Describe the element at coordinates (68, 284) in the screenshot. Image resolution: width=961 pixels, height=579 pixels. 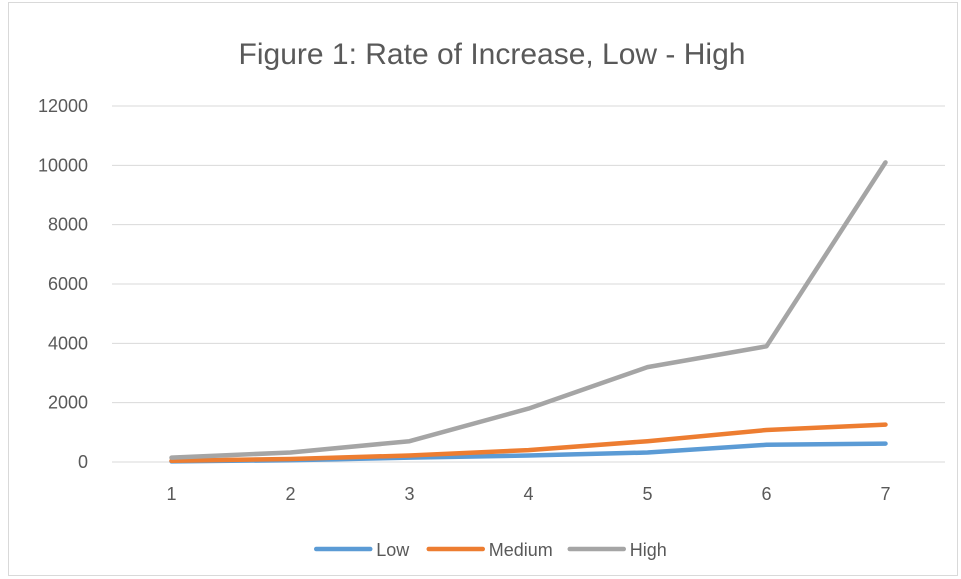
I see `y-tick-label: 6000` at that location.